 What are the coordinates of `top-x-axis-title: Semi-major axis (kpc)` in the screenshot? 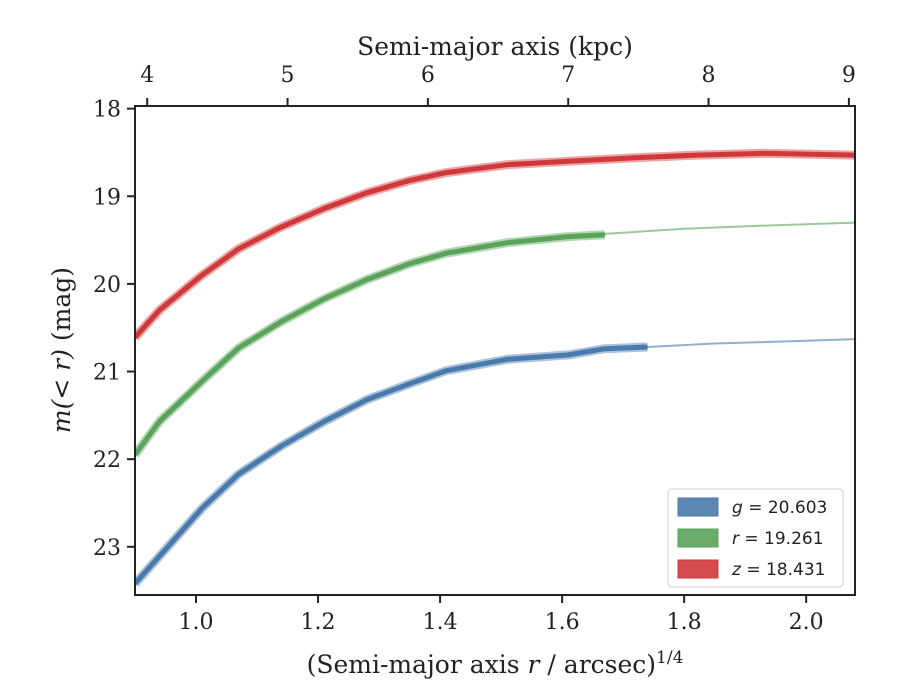 It's located at (495, 46).